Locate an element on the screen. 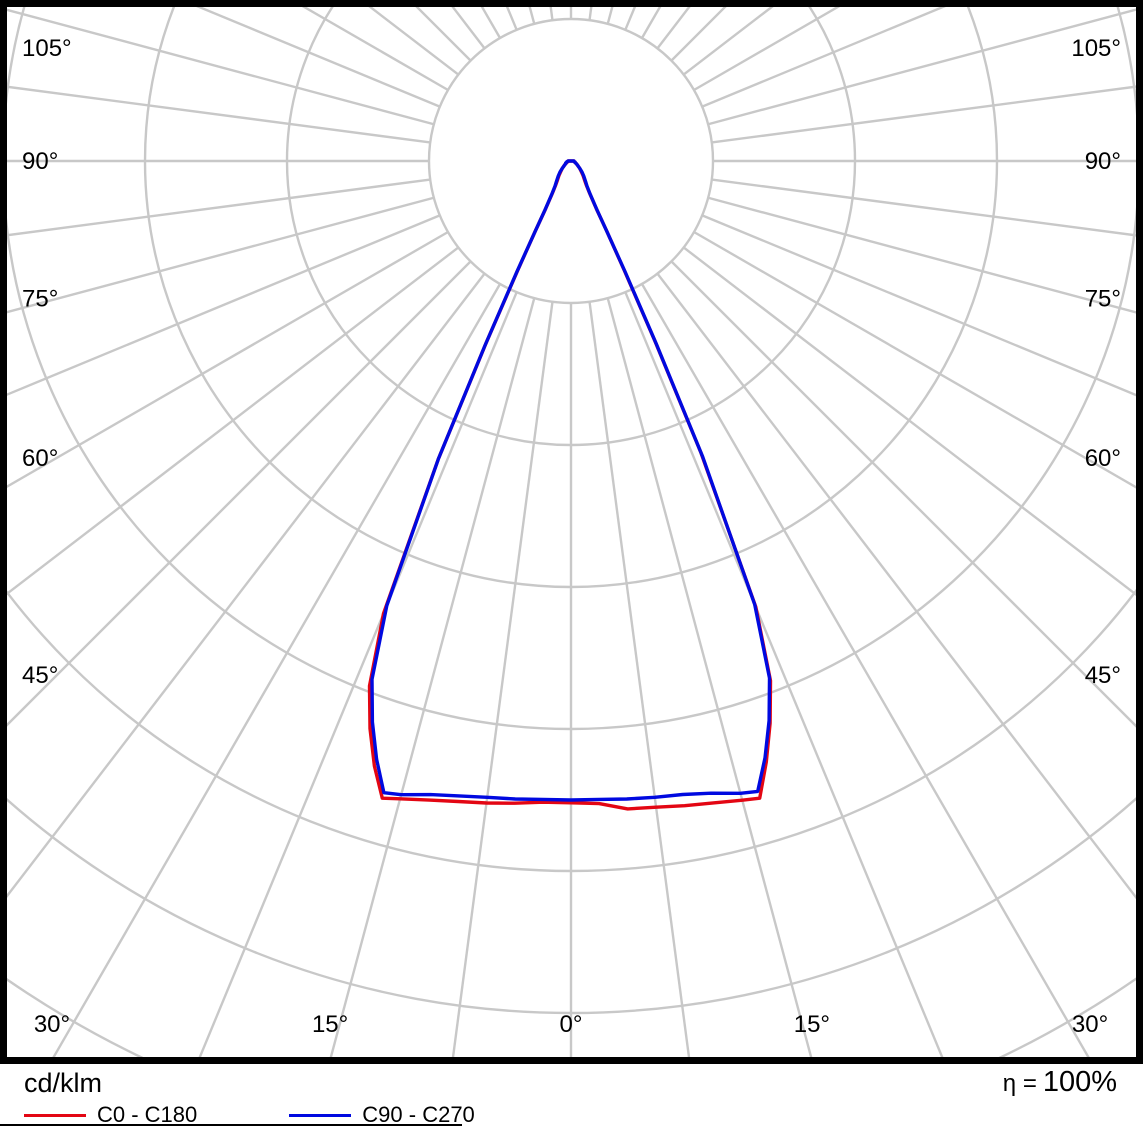 This screenshot has height=1143, width=1143. c90-c270-line-swatch is located at coordinates (320, 1115).